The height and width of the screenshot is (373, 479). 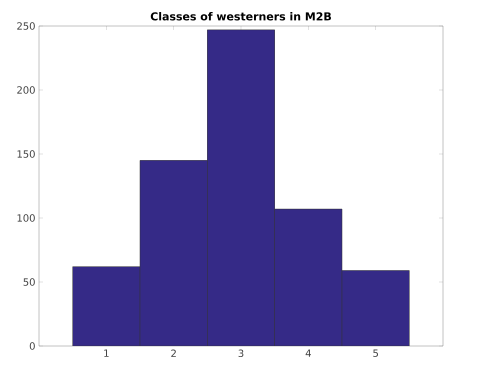 I want to click on x-tick-label: 5, so click(x=375, y=353).